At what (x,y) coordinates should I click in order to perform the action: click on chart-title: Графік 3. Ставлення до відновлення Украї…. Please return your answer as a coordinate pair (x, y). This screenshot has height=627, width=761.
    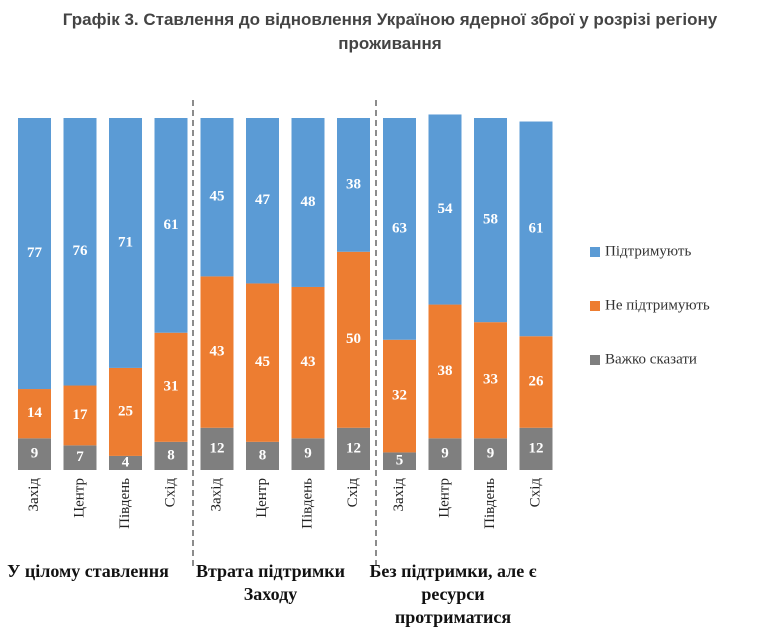
    Looking at the image, I should click on (390, 31).